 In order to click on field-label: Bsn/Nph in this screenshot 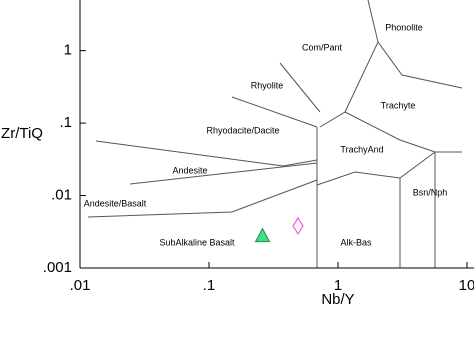, I will do `click(430, 192)`.